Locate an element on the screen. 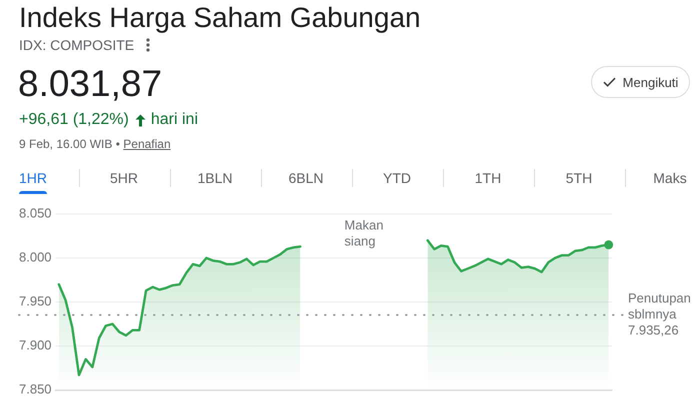  chart-subtitle: IDX: COMPOSITE is located at coordinates (76, 45).